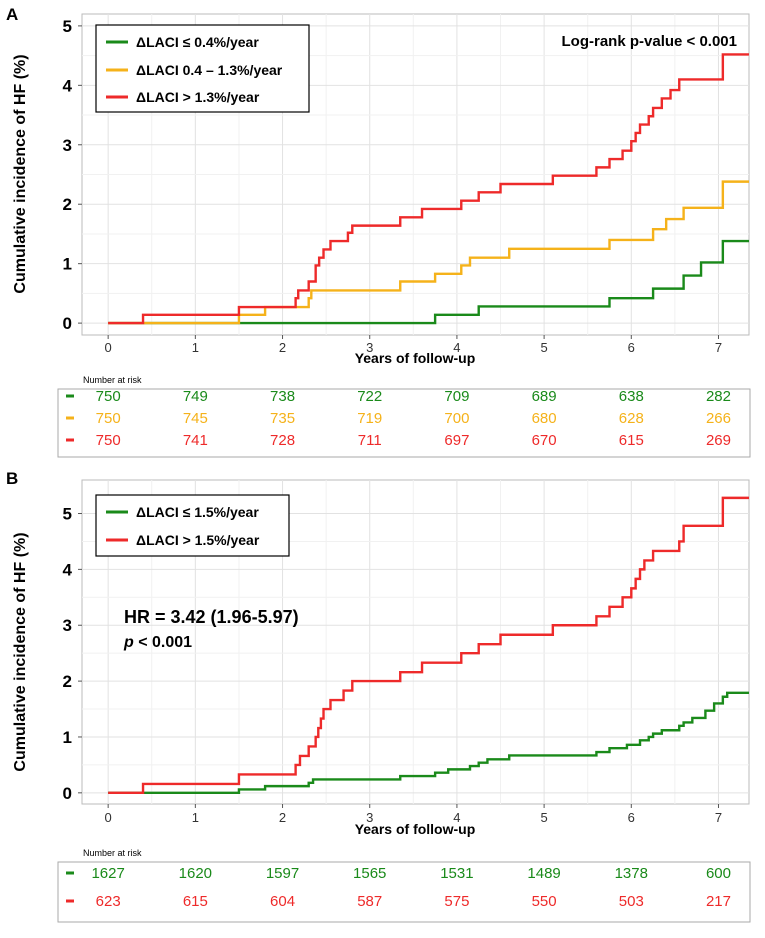 The image size is (765, 938). I want to click on panel-b-ylabel: Cumulative incidence of HF (%), so click(20, 651).